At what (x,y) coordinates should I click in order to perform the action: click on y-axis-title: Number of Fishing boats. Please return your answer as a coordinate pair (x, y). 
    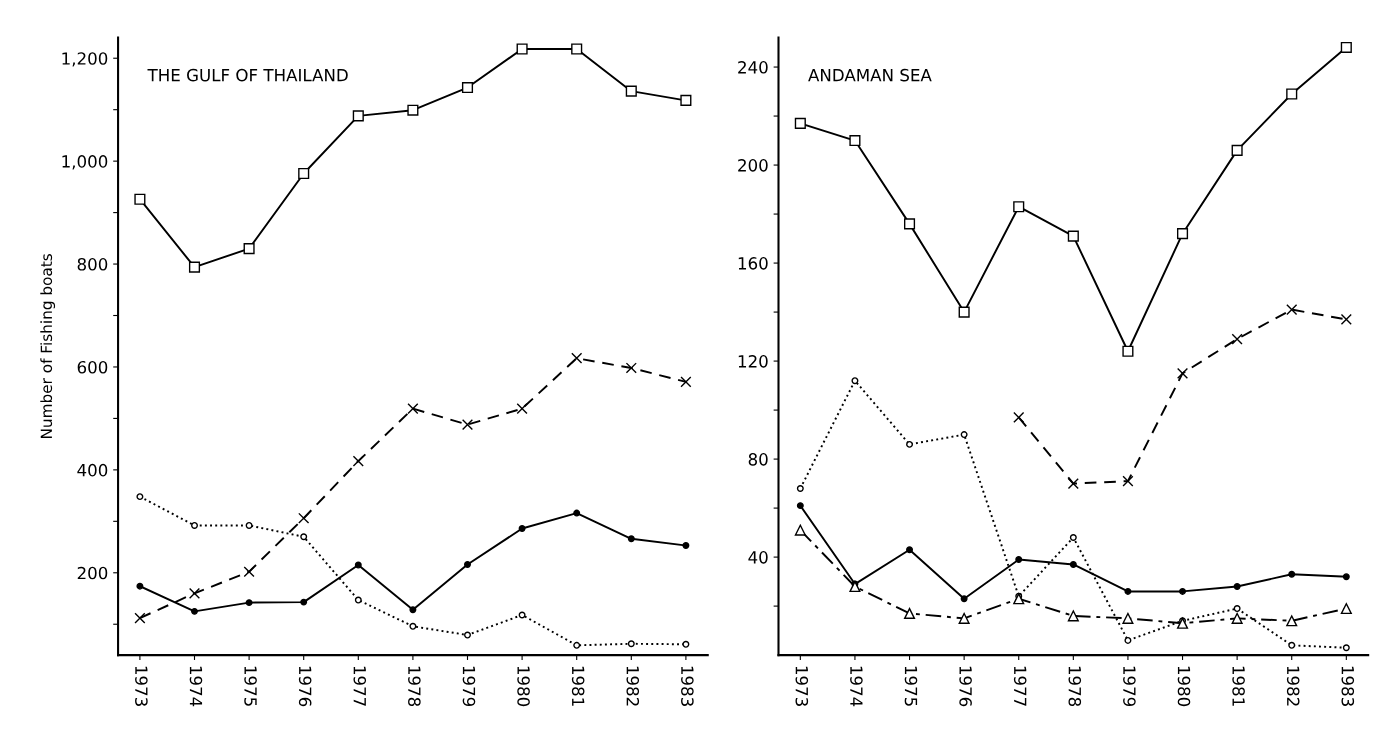
    Looking at the image, I should click on (48, 346).